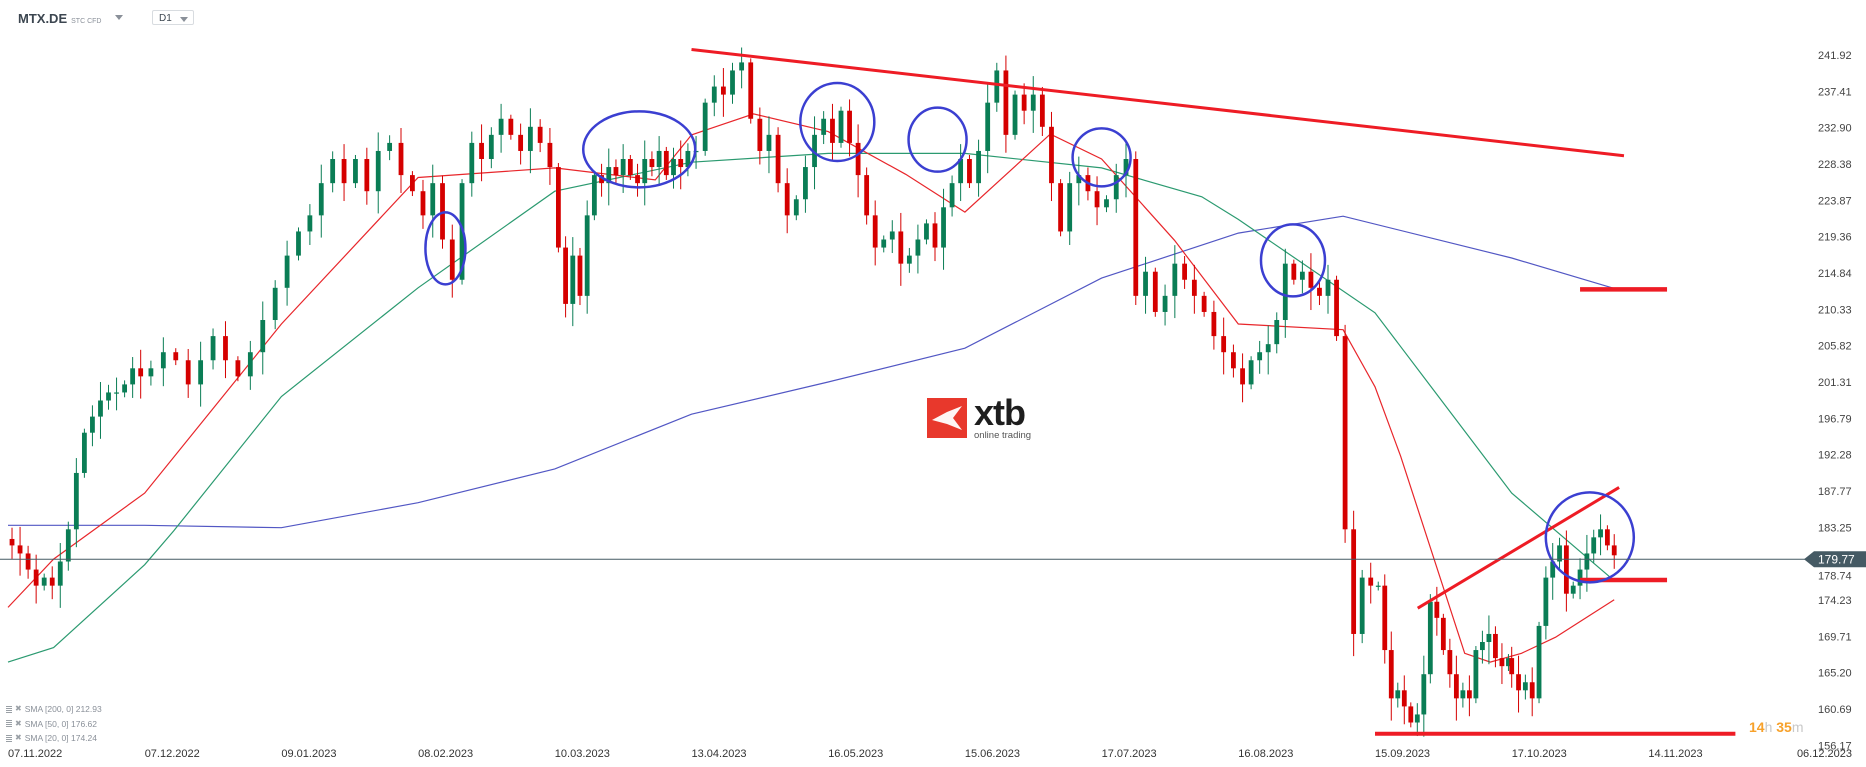 Image resolution: width=1866 pixels, height=767 pixels. I want to click on price-tick-label: 169.71, so click(1835, 637).